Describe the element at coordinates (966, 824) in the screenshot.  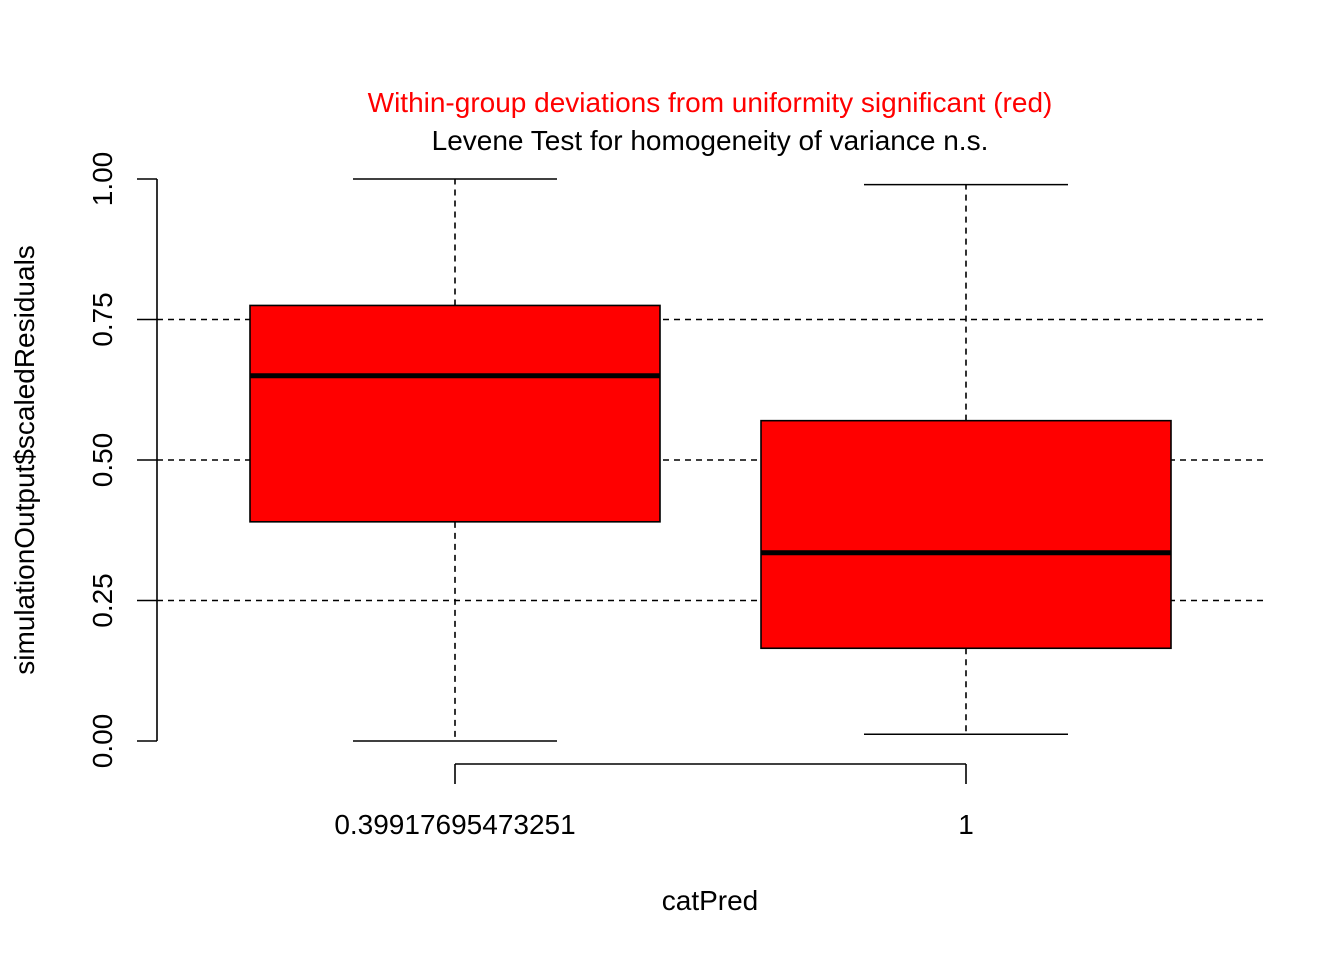
I see `x-tick-label: 1` at that location.